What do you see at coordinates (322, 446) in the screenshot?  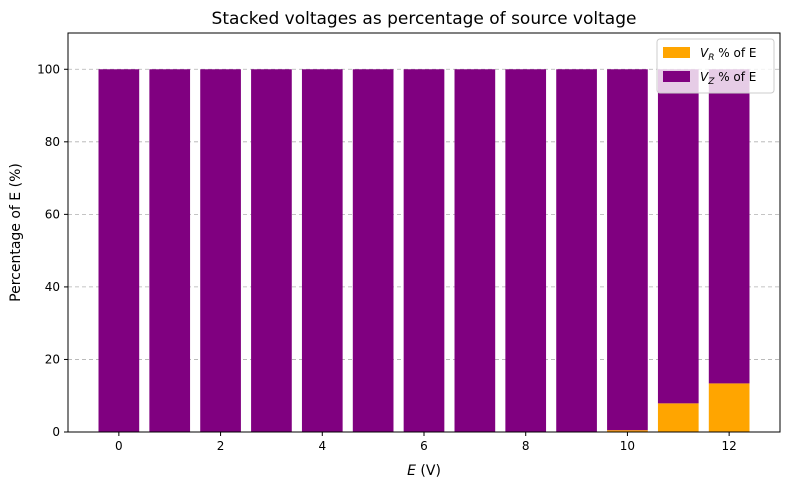 I see `x-tick-label: 4` at bounding box center [322, 446].